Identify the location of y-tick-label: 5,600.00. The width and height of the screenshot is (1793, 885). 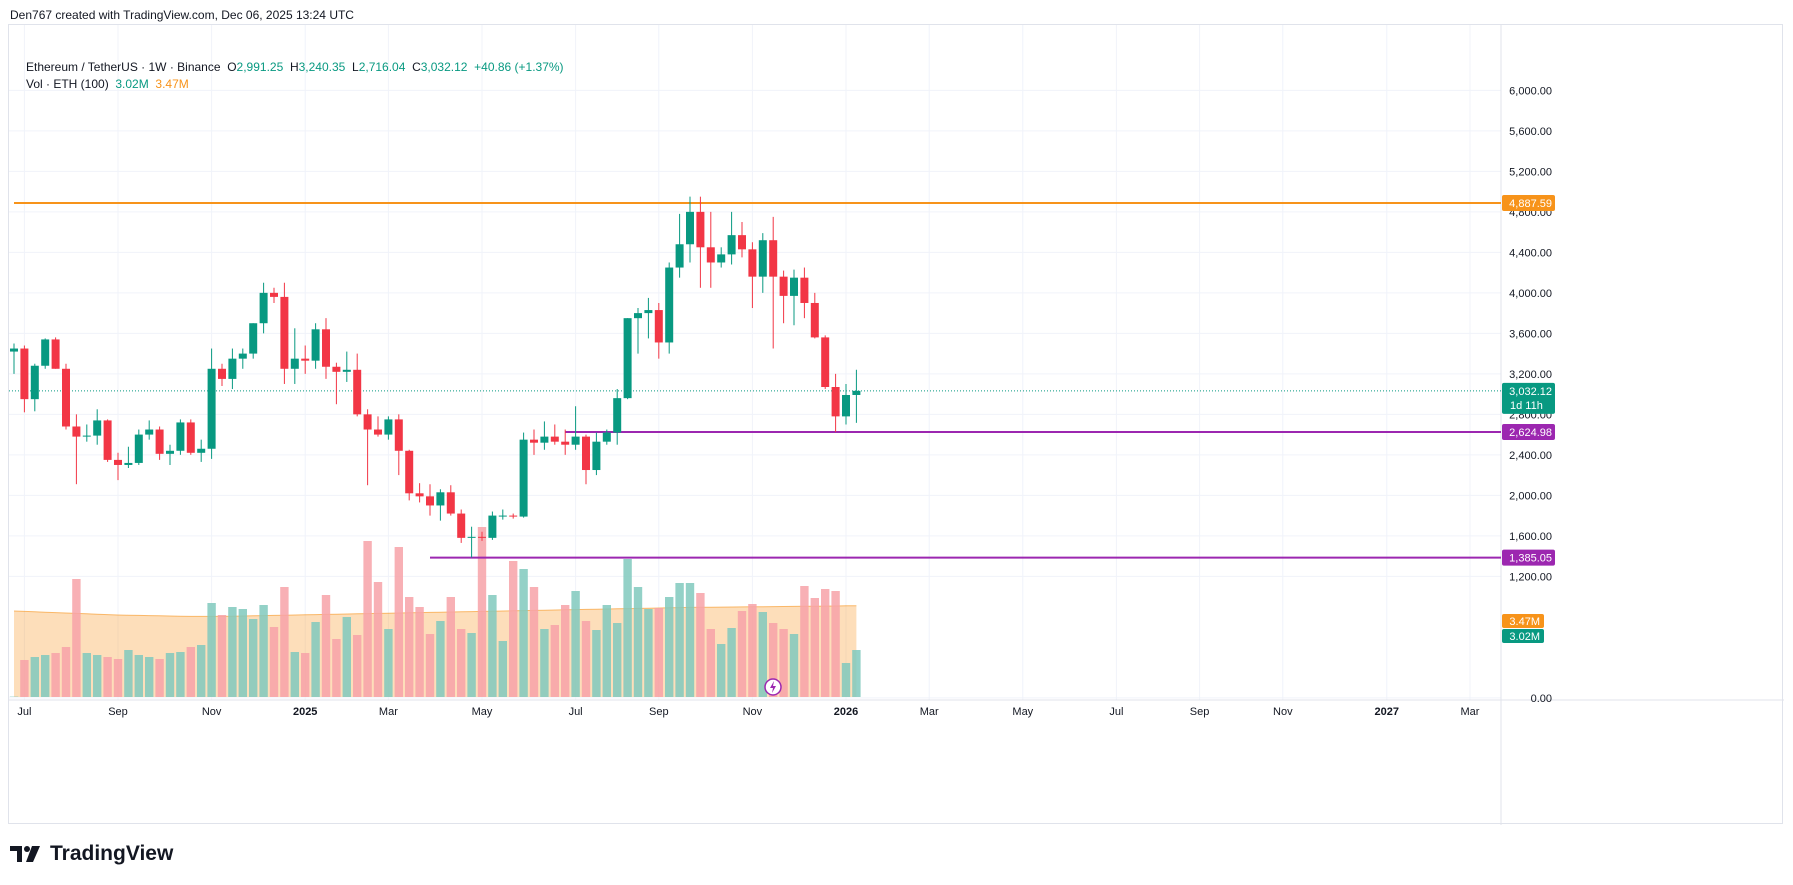
(1530, 132).